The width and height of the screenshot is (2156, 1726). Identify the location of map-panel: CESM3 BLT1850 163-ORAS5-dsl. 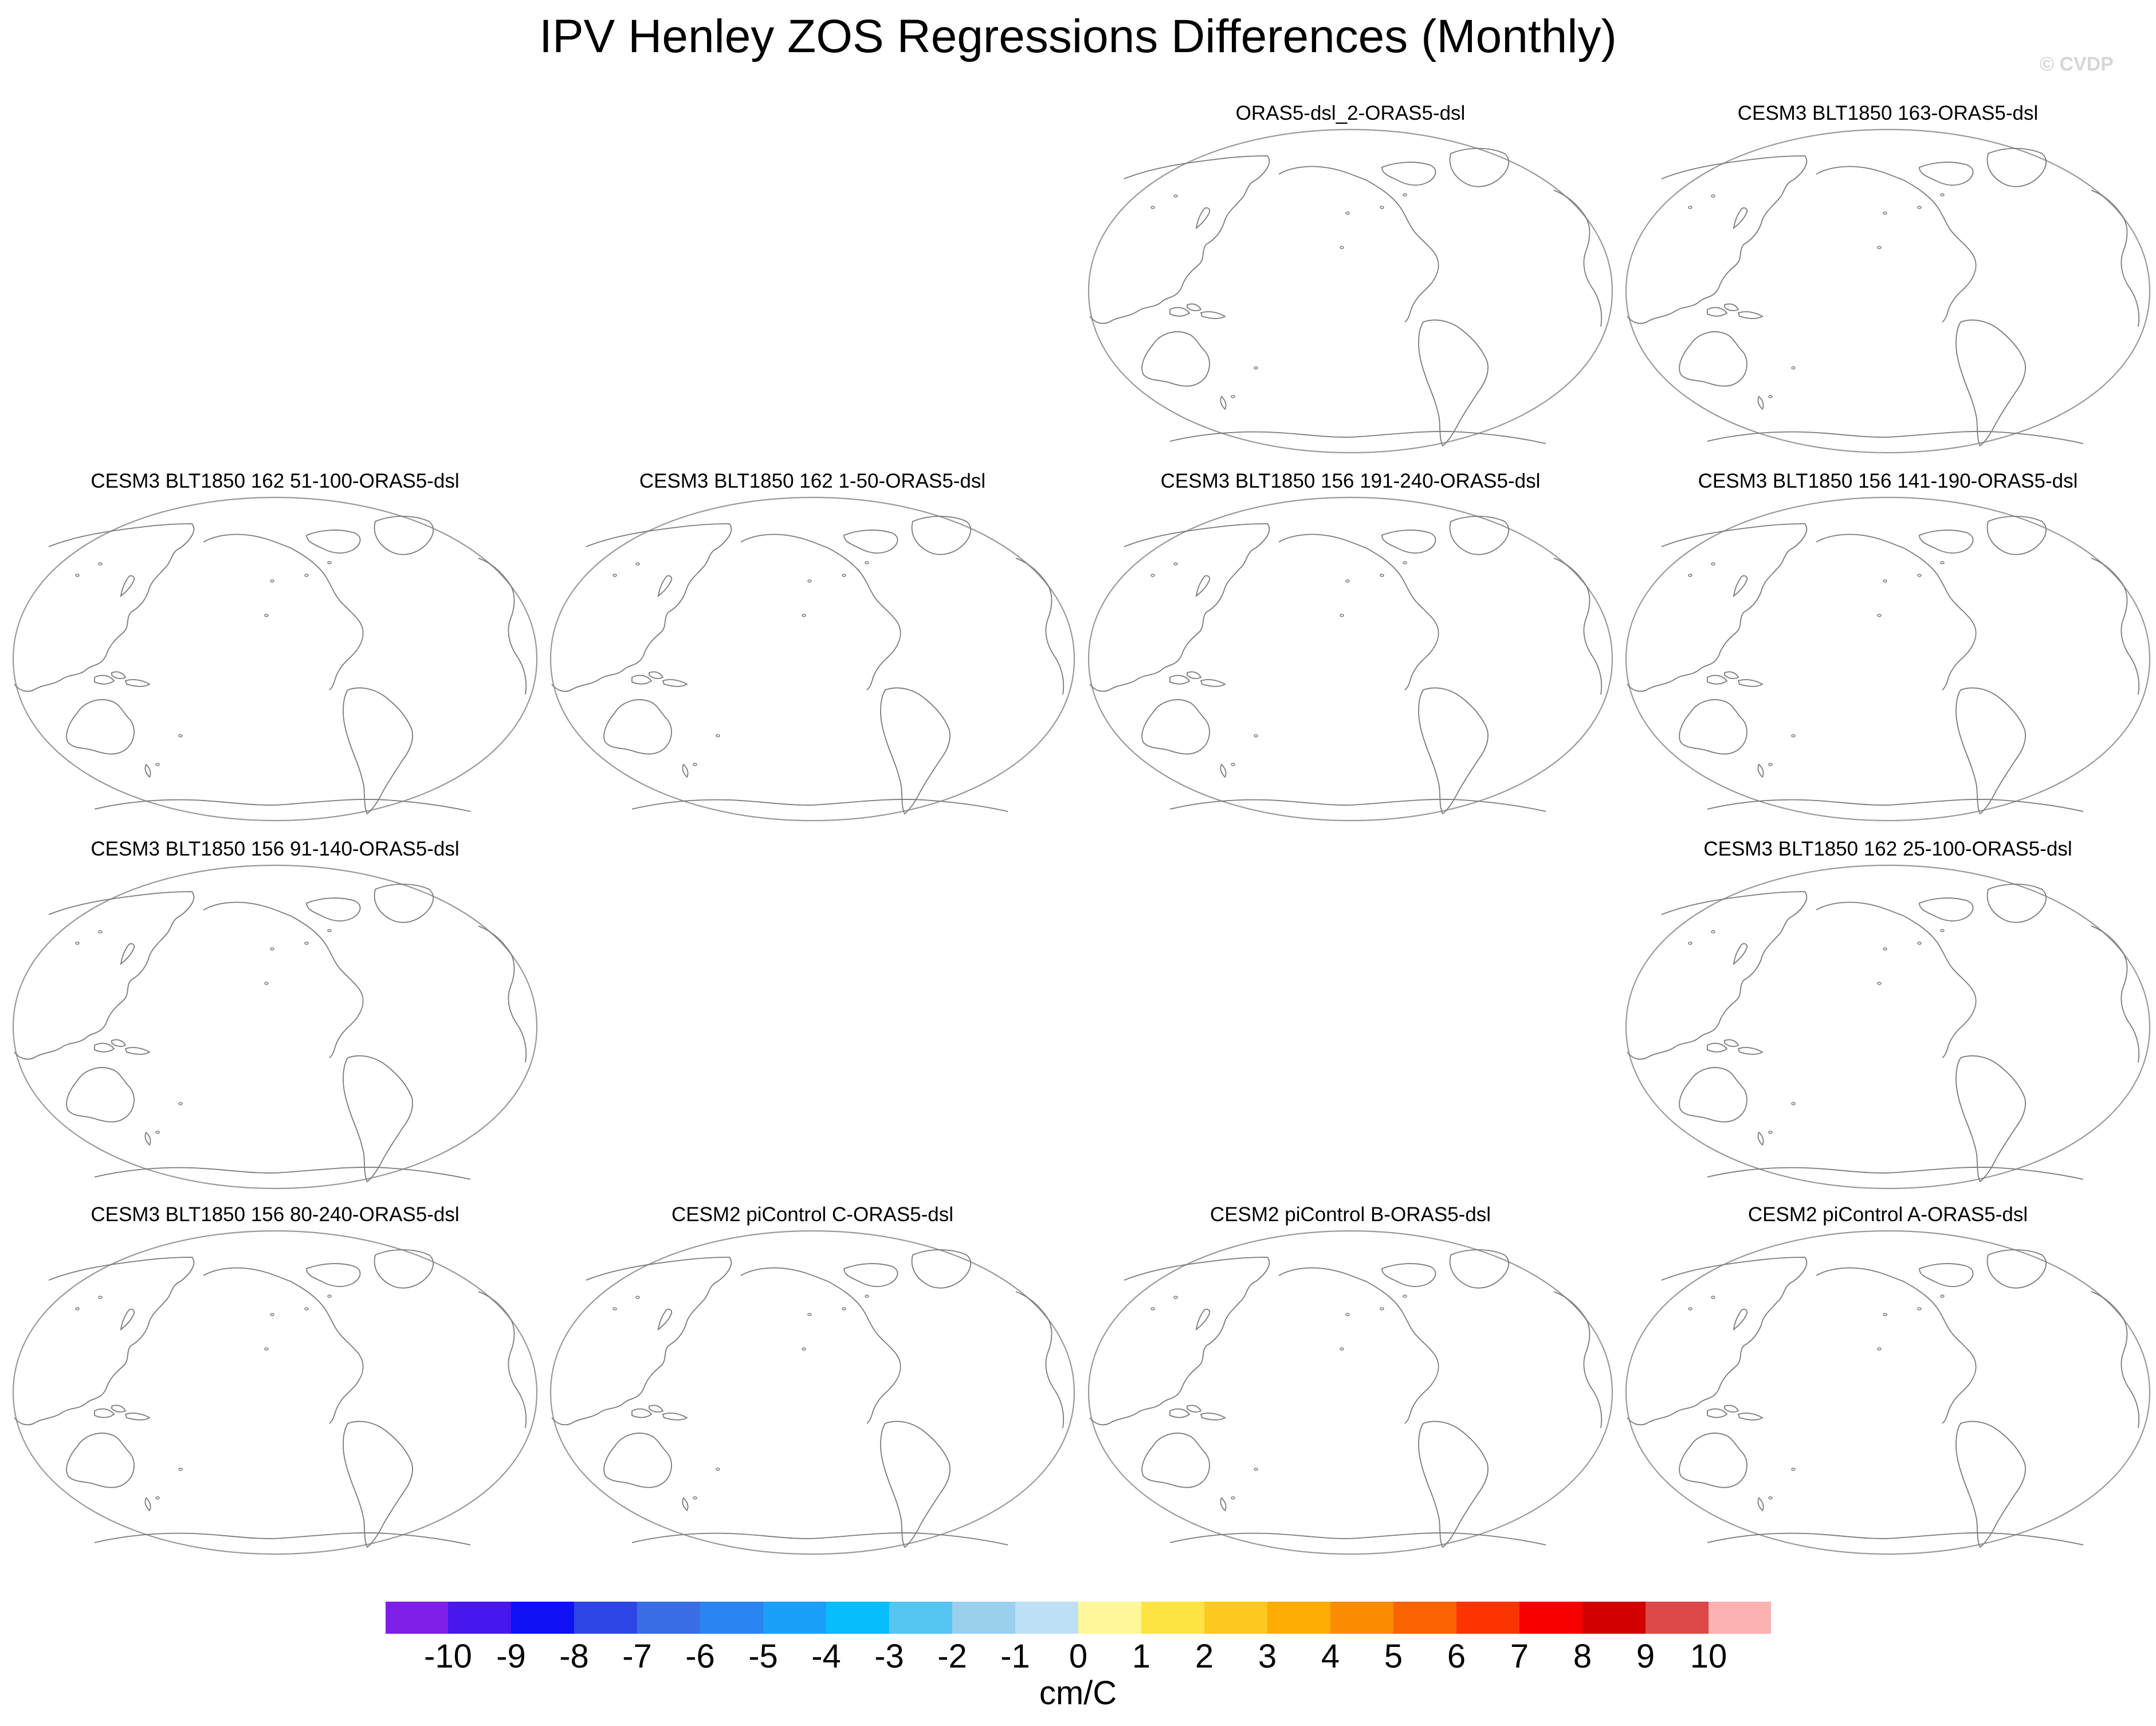
(1887, 278).